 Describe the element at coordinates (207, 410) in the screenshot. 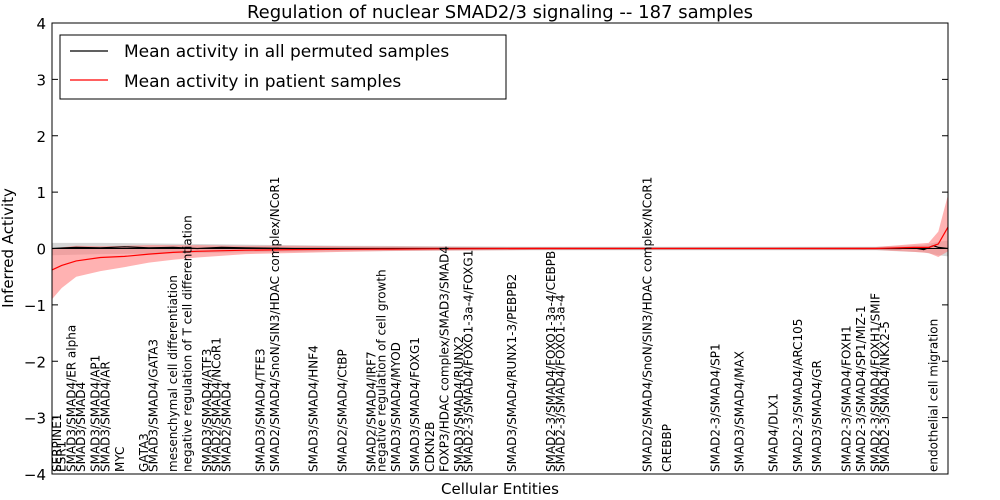

I see `entity-label: SMAD3/SMAD4/ATF3` at that location.